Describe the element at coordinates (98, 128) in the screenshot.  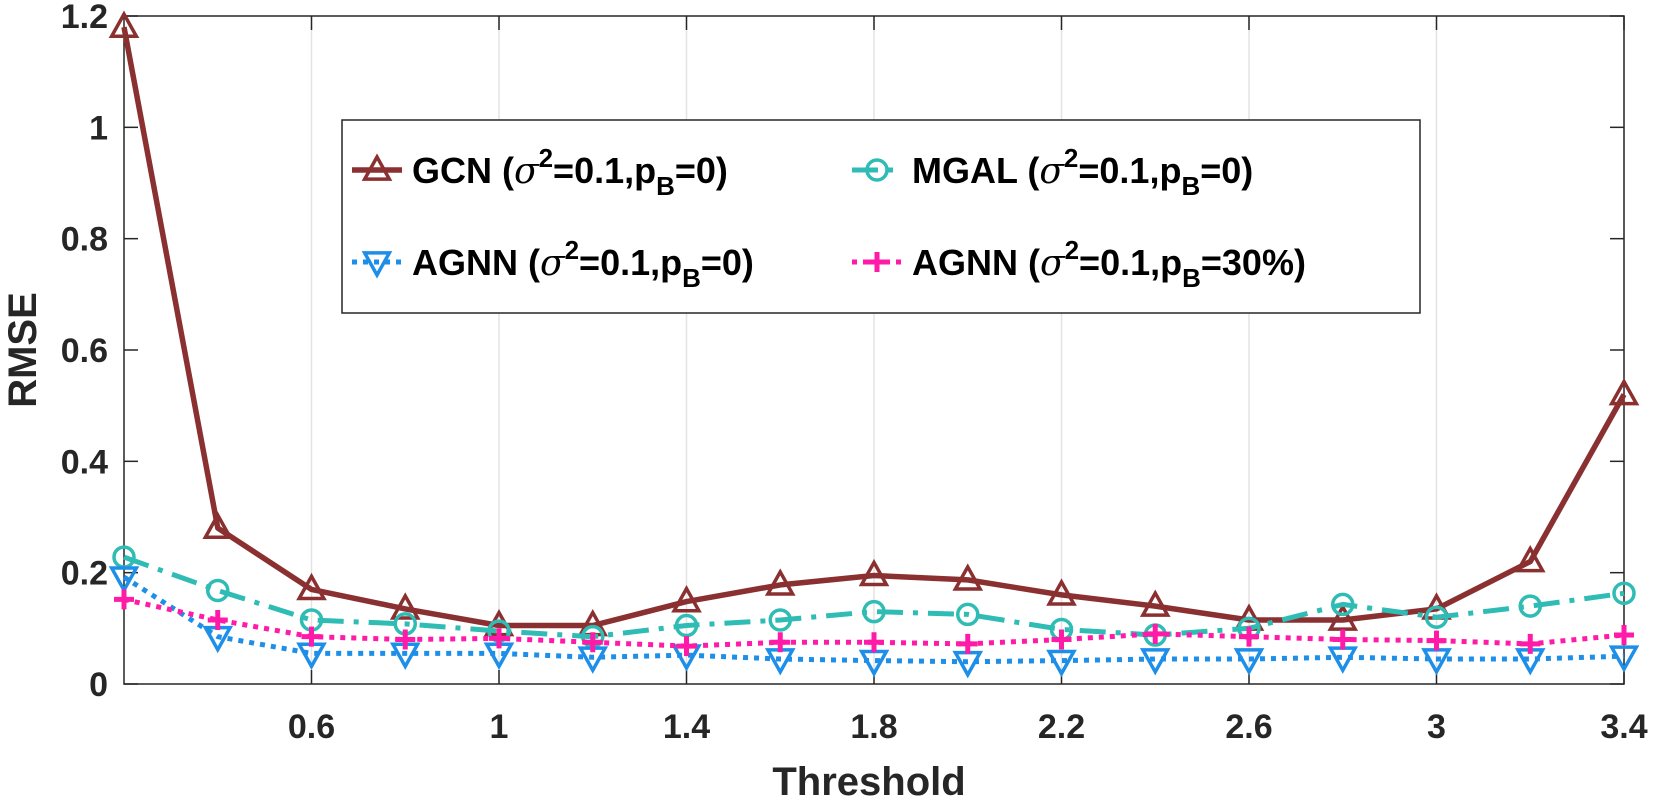
I see `y-tick-label: 1` at that location.